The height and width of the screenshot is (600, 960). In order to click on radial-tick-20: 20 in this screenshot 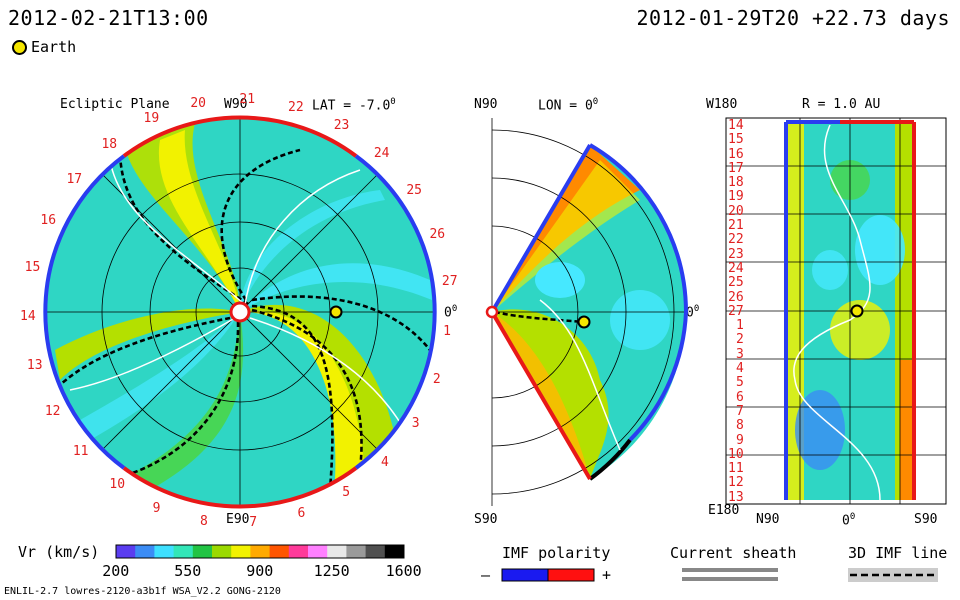, I will do `click(736, 211)`.